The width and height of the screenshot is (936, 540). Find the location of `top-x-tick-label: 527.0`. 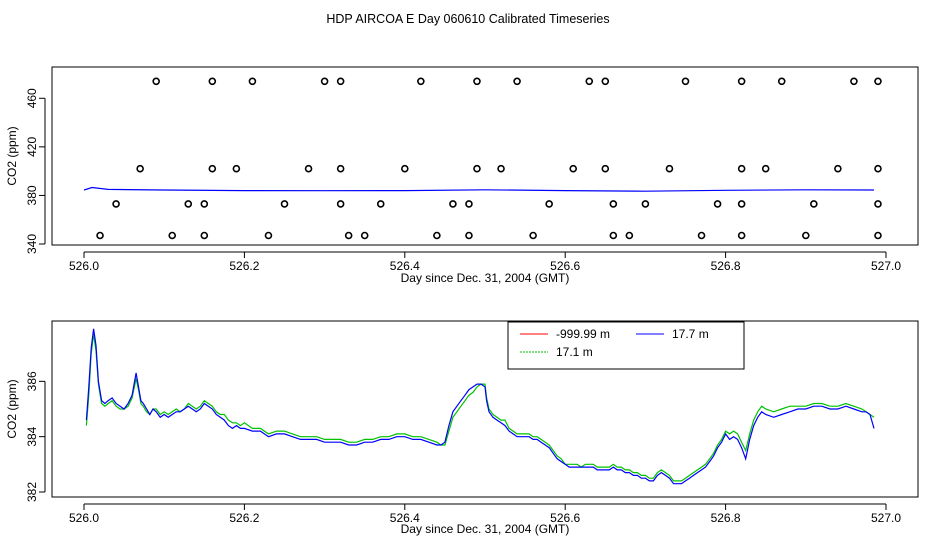

top-x-tick-label: 527.0 is located at coordinates (886, 266).